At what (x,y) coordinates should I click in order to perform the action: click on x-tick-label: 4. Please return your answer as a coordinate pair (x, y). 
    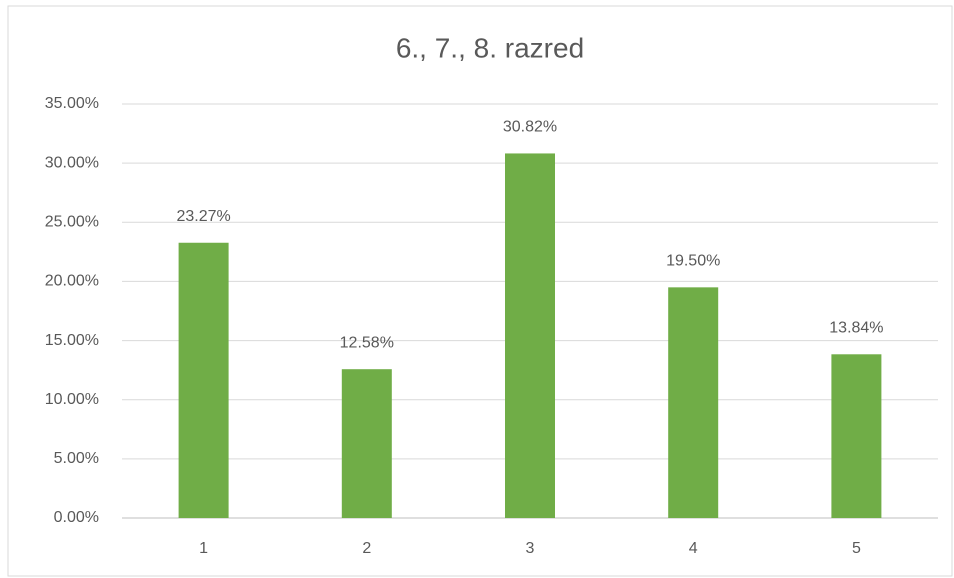
    Looking at the image, I should click on (693, 548).